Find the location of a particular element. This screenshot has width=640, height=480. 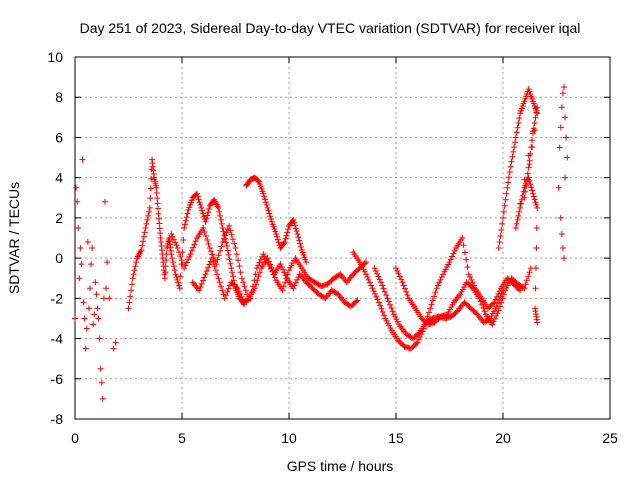

y-tick-label: 4 is located at coordinates (59, 178).